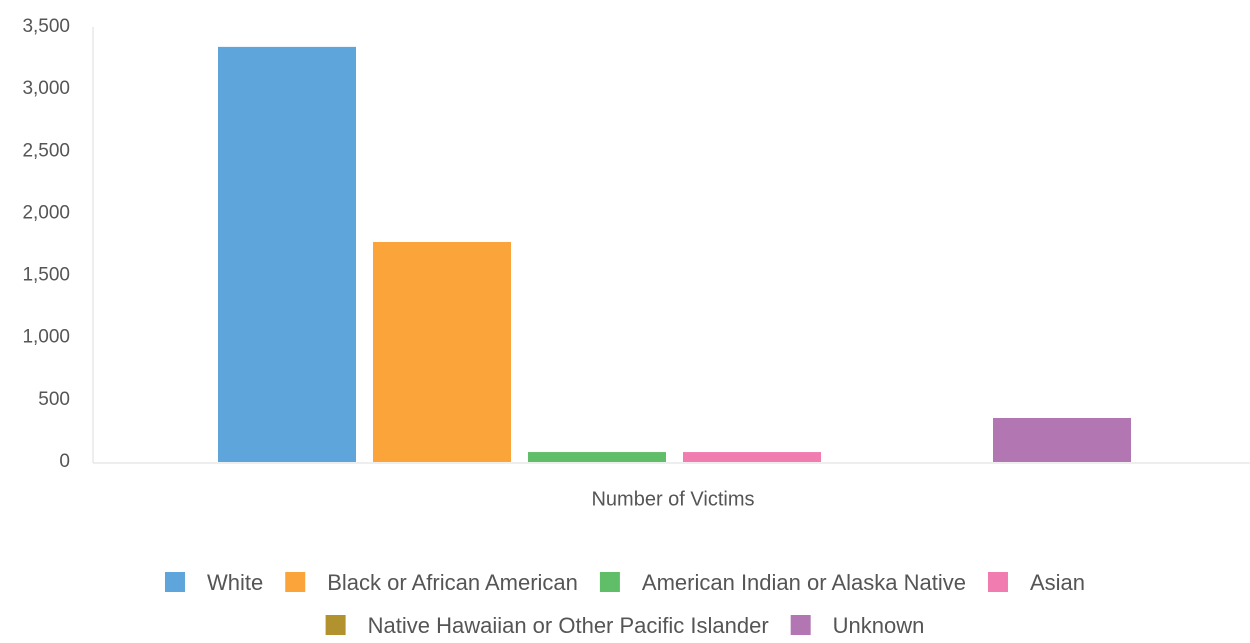 This screenshot has width=1250, height=643. Describe the element at coordinates (1057, 582) in the screenshot. I see `legend-label: Asian` at that location.